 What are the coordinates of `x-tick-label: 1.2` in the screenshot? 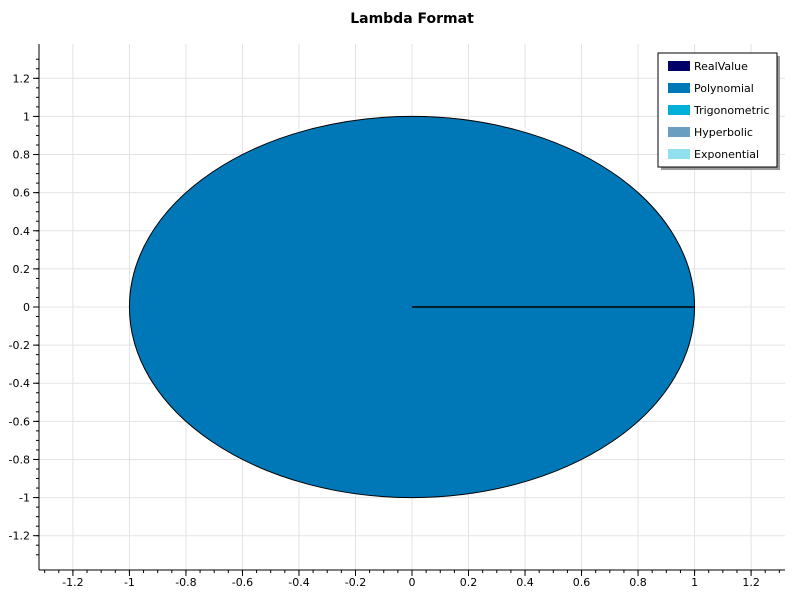 It's located at (751, 582).